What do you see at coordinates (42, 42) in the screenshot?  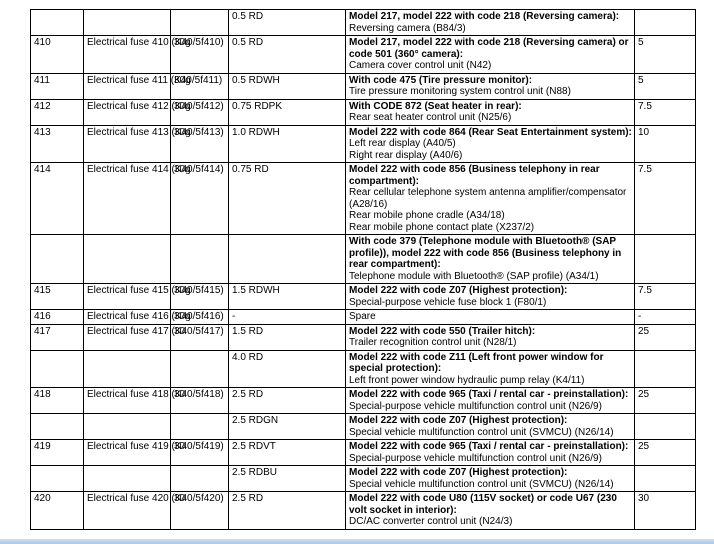 I see `fuse-number-text: 410` at bounding box center [42, 42].